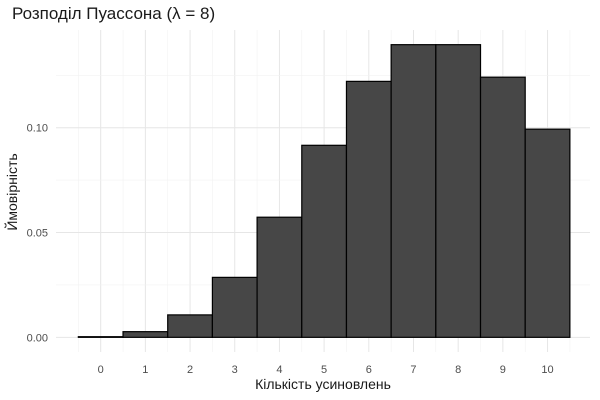 The height and width of the screenshot is (400, 600). Describe the element at coordinates (547, 370) in the screenshot. I see `x-tick-label: 10` at that location.